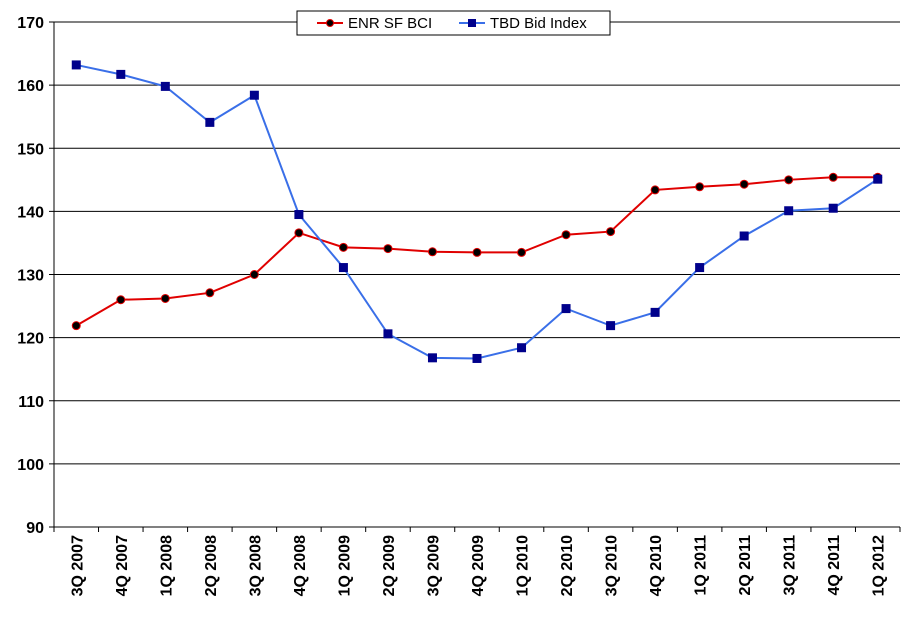  I want to click on y-tick-label-140: 140, so click(30, 212).